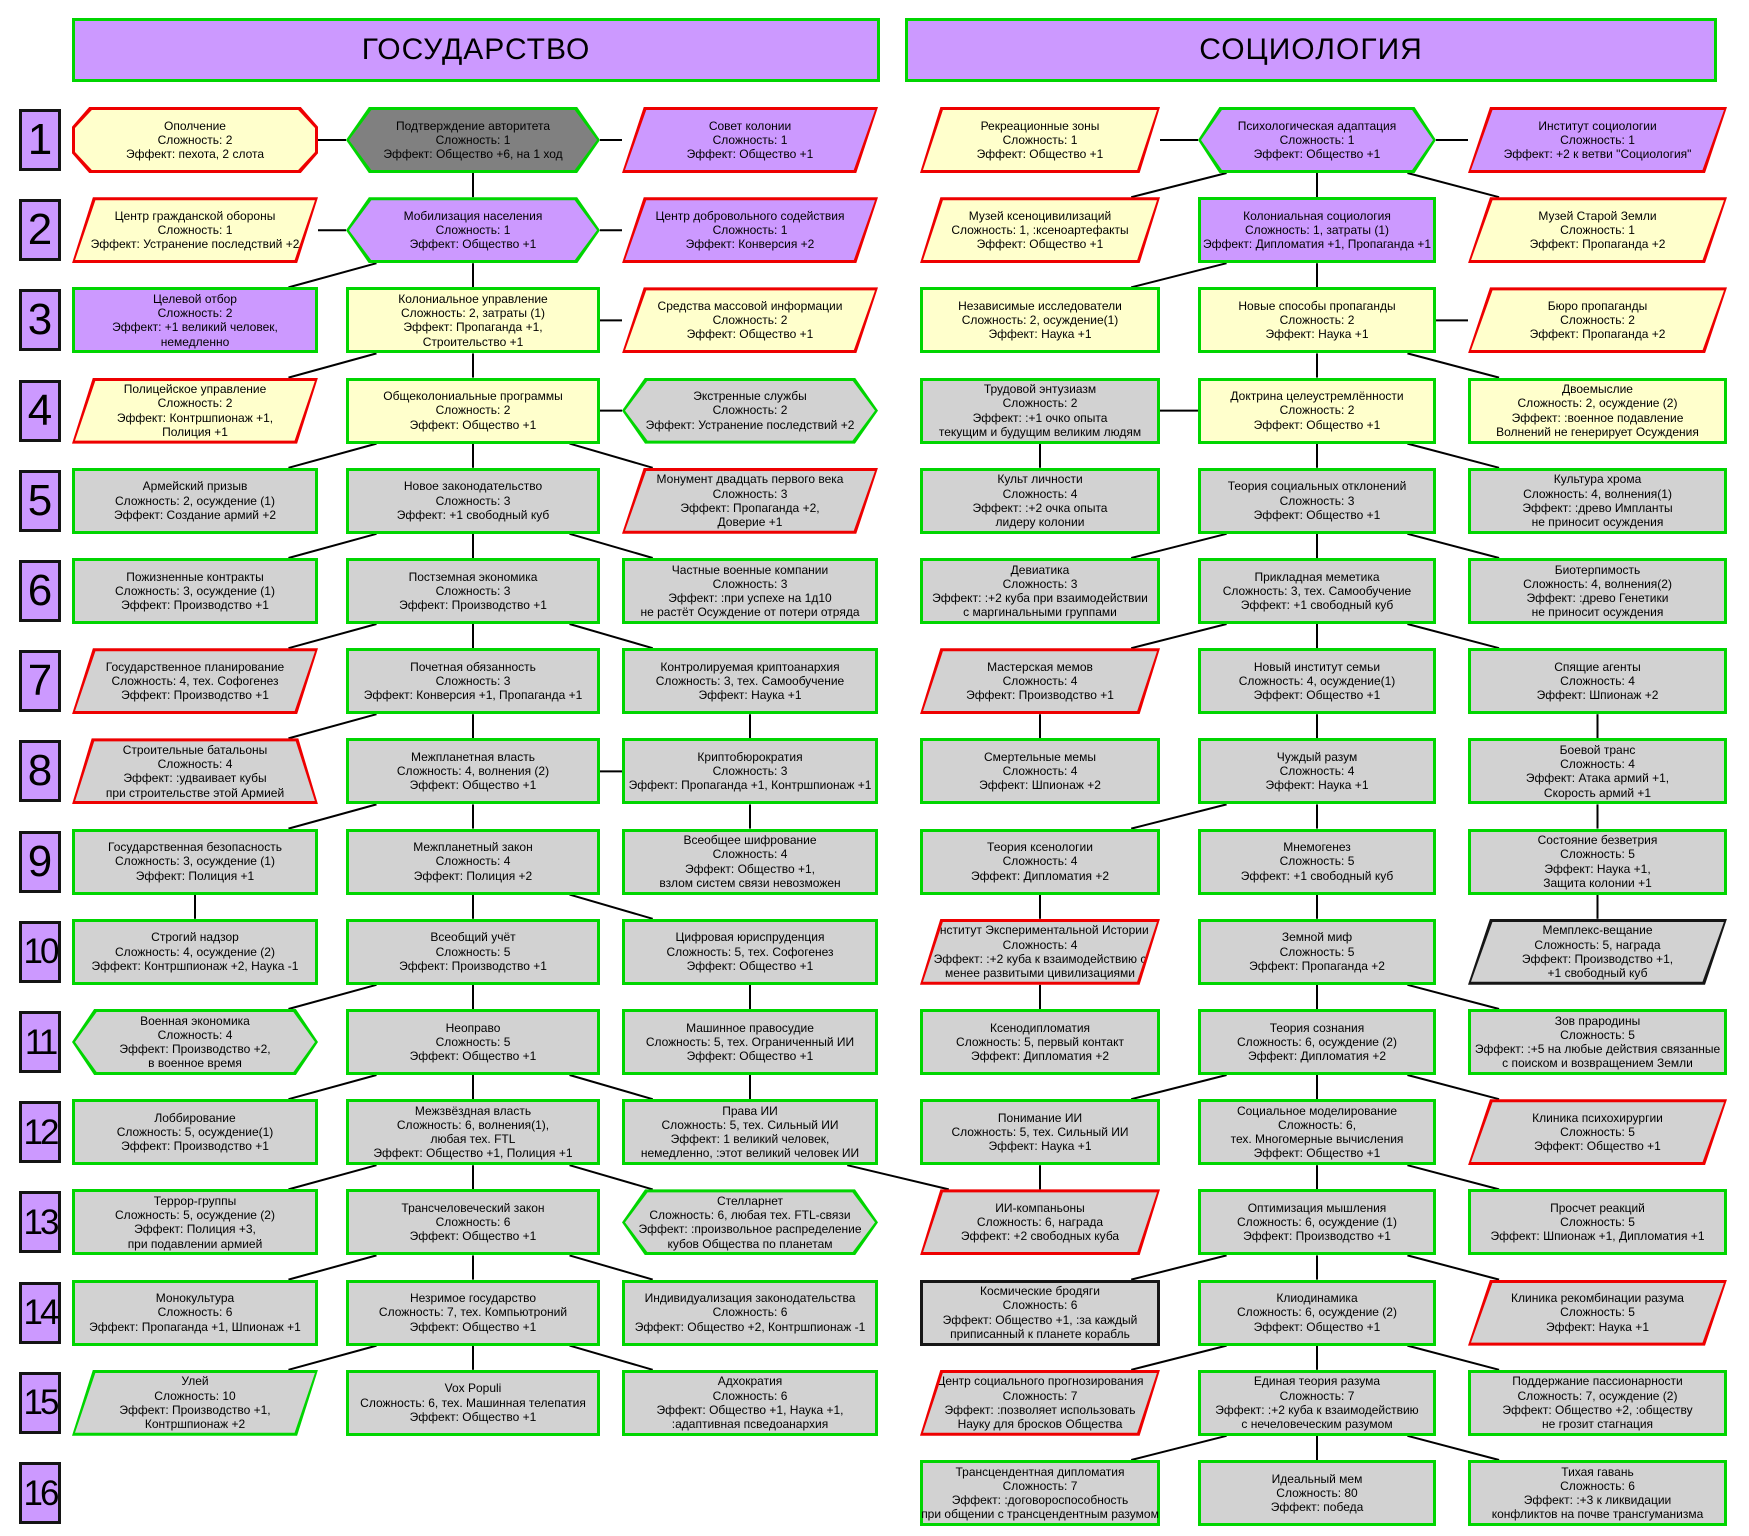  Describe the element at coordinates (1040, 306) in the screenshot. I see `tech-node-title: Независимые исследователи` at that location.